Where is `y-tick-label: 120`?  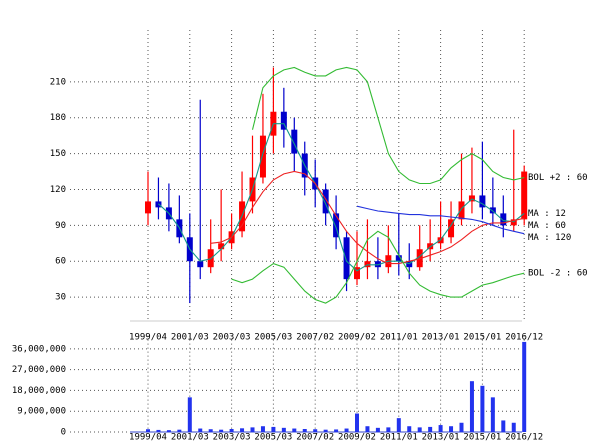 y-tick-label: 120 is located at coordinates (58, 190).